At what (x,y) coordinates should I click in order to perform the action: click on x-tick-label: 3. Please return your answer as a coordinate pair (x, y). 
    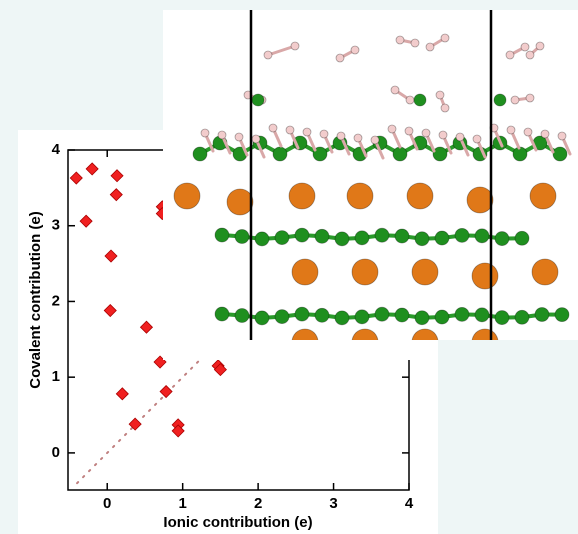
    Looking at the image, I should click on (333, 503).